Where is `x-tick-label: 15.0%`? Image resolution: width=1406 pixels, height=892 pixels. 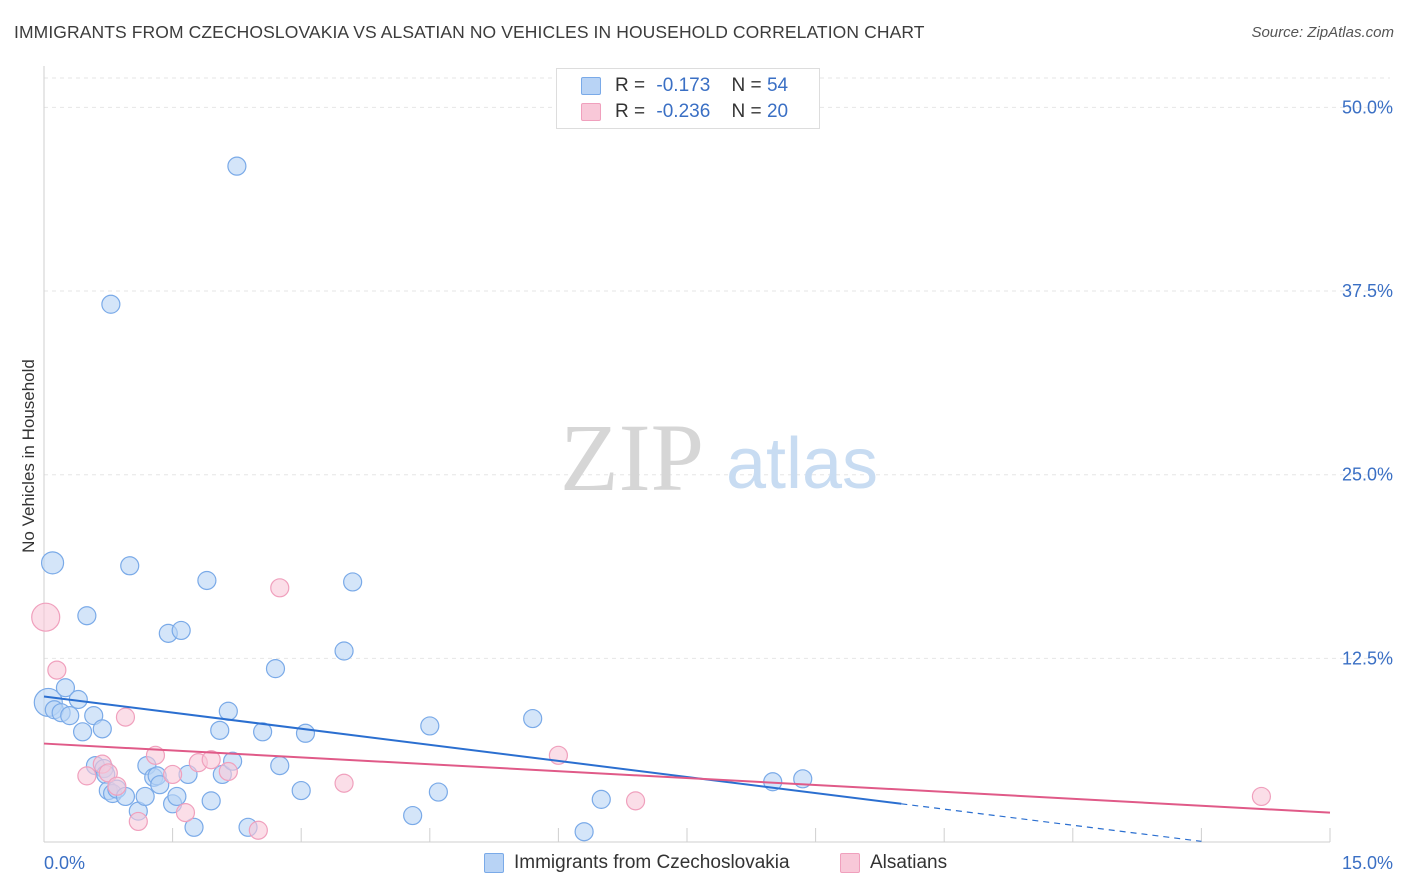
x-tick-label: 15.0% is located at coordinates (1367, 863).